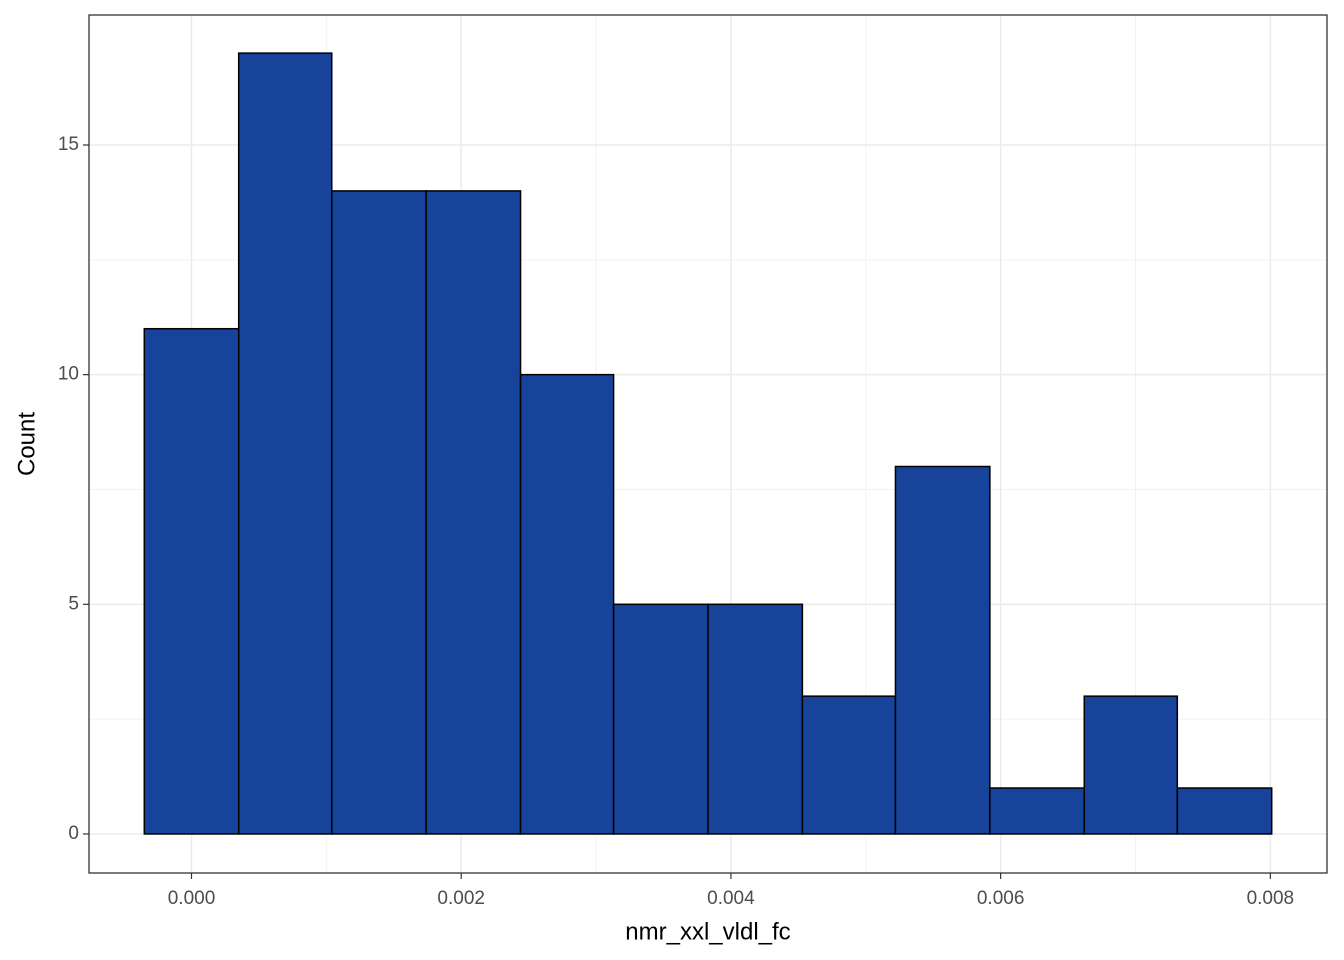 The image size is (1344, 960). I want to click on x-axis-title: nmr_xxl_vldl_fc, so click(707, 931).